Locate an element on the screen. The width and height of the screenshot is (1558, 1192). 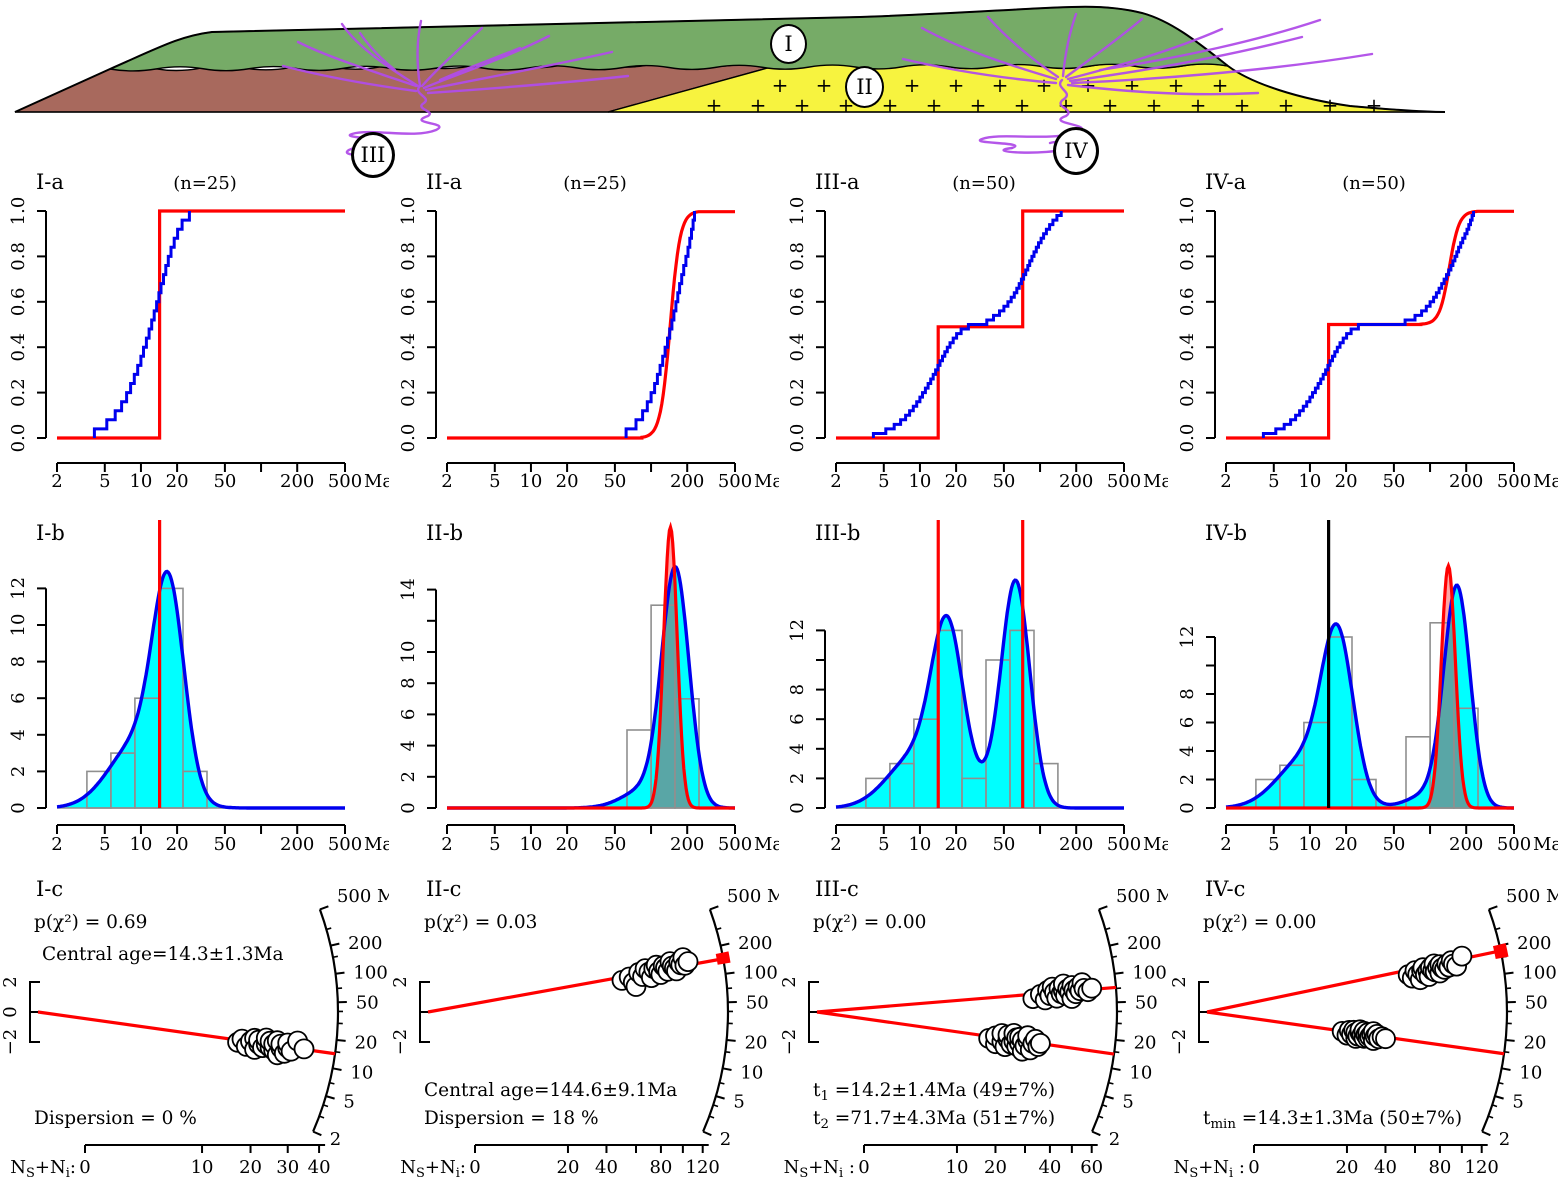
y-tick-label: 0.8 is located at coordinates (797, 256).